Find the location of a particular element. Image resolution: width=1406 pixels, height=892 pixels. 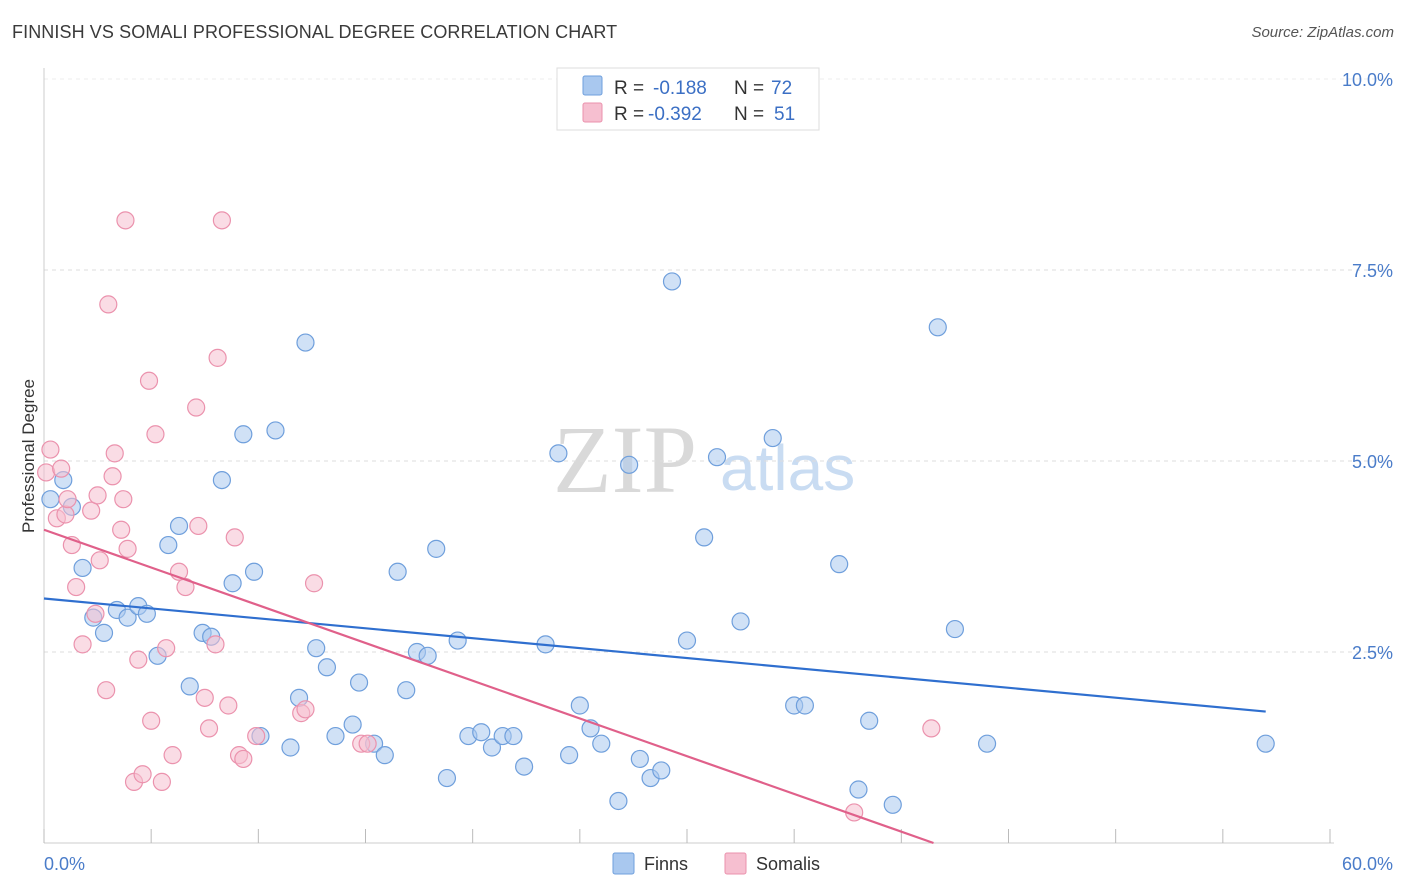

legend-n-label-finns: N = is located at coordinates (749, 88).